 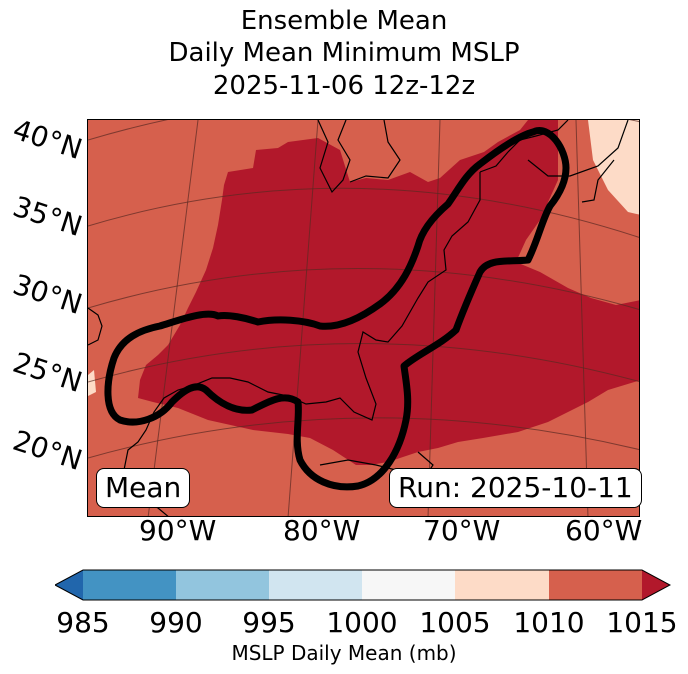 I want to click on title-line-1: Ensemble Mean, so click(x=344, y=21).